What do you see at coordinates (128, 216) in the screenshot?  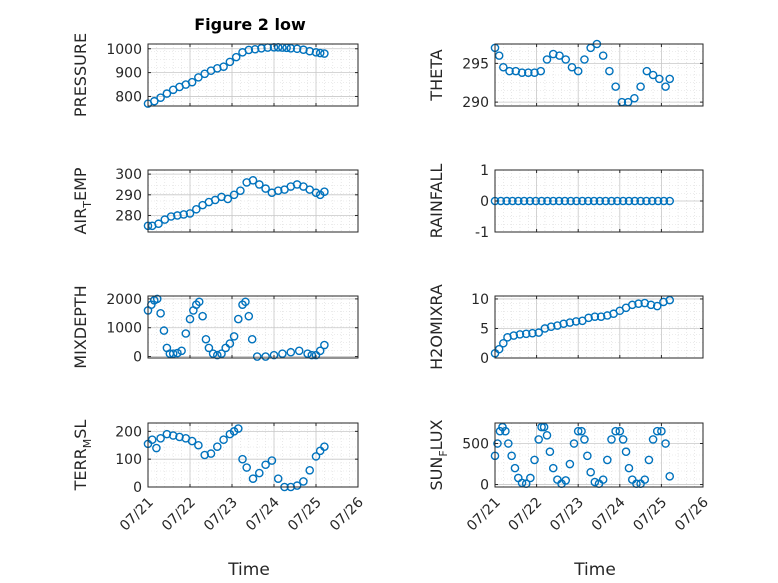 I see `y-tick-label: 280` at bounding box center [128, 216].